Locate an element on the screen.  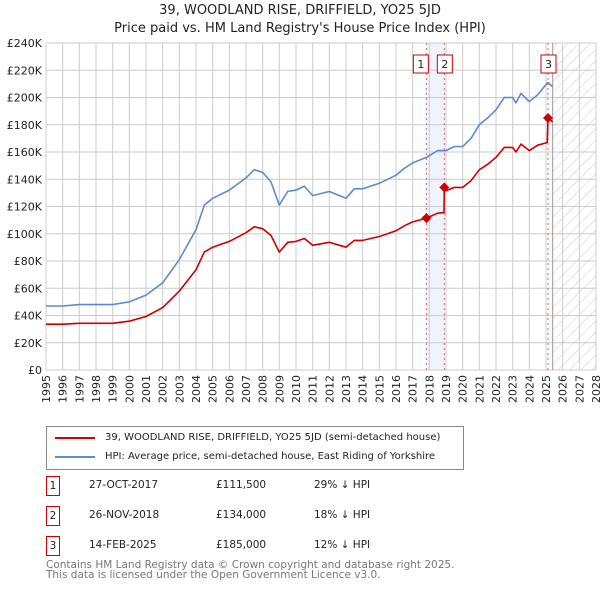
sale-number: 1 is located at coordinates (53, 486).